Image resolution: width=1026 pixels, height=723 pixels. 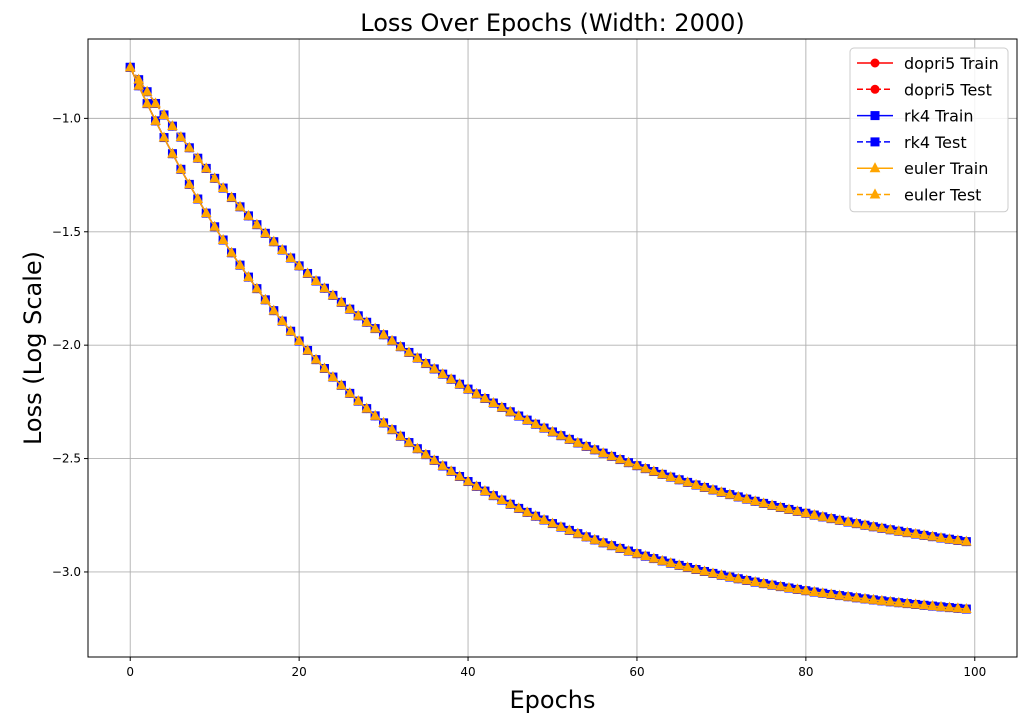 I want to click on legend-label: euler Train, so click(x=946, y=168).